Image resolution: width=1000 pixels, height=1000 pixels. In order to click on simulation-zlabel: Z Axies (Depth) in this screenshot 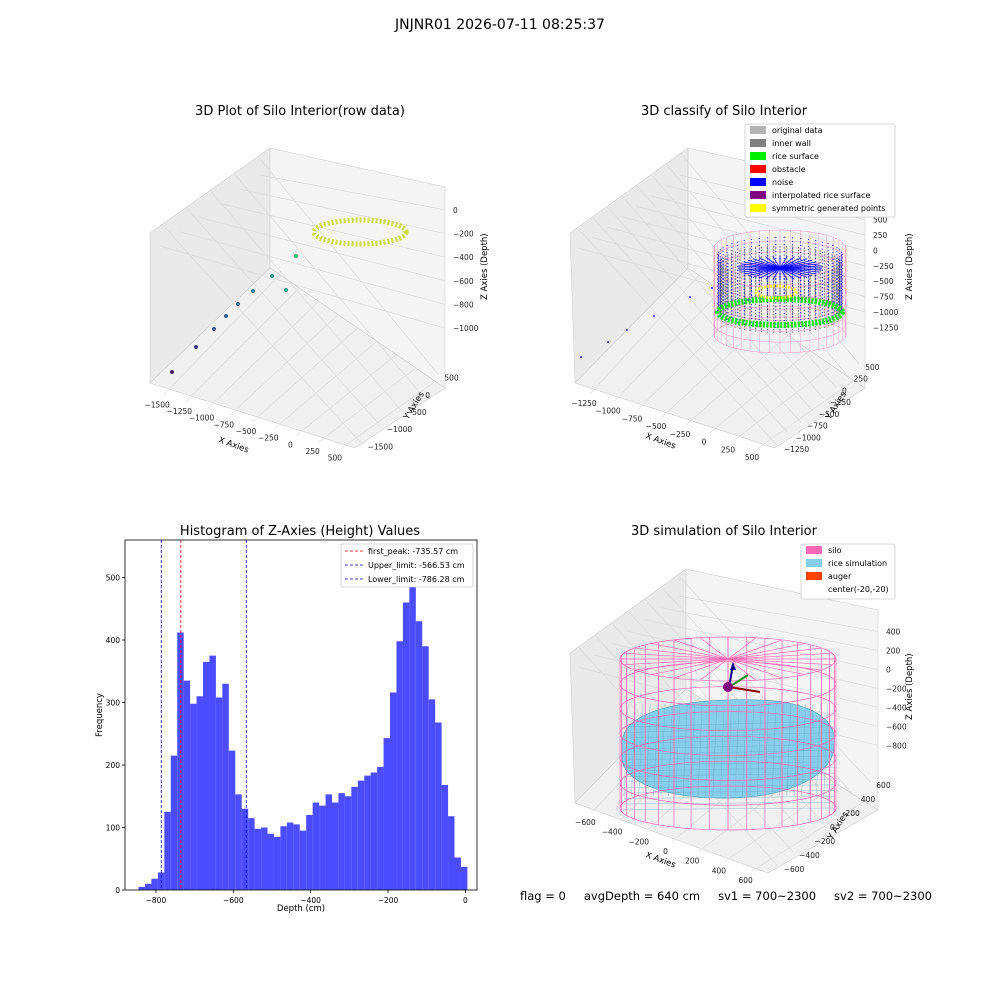, I will do `click(910, 686)`.